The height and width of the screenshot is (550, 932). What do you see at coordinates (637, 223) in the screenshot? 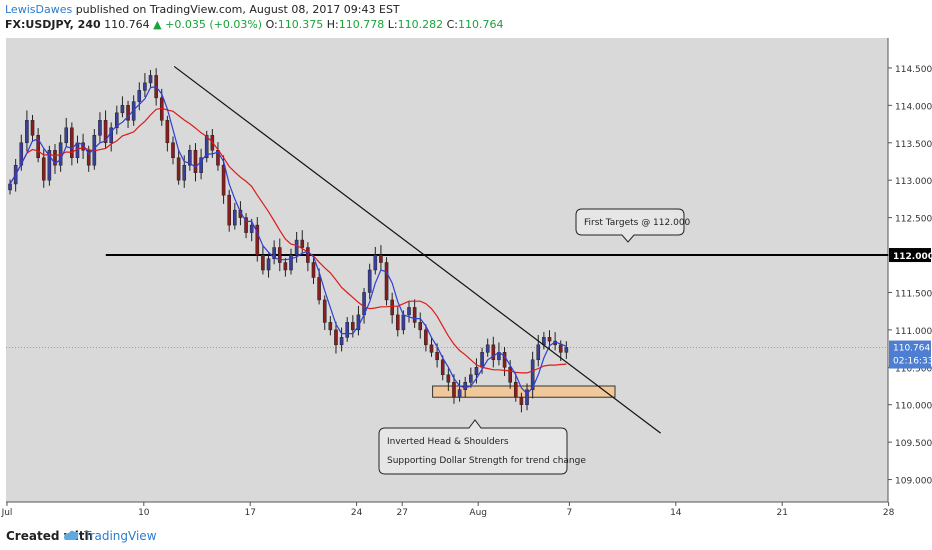
I see `first-targets-text: First Targets @ 112.000` at bounding box center [637, 223].